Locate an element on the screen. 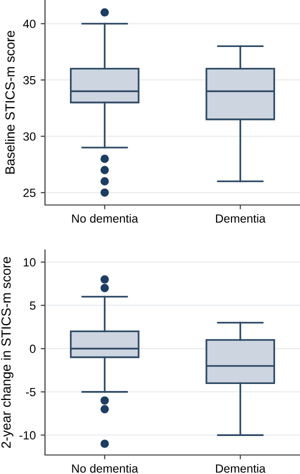 The width and height of the screenshot is (300, 474). y-tick-label: 40 is located at coordinates (29, 24).